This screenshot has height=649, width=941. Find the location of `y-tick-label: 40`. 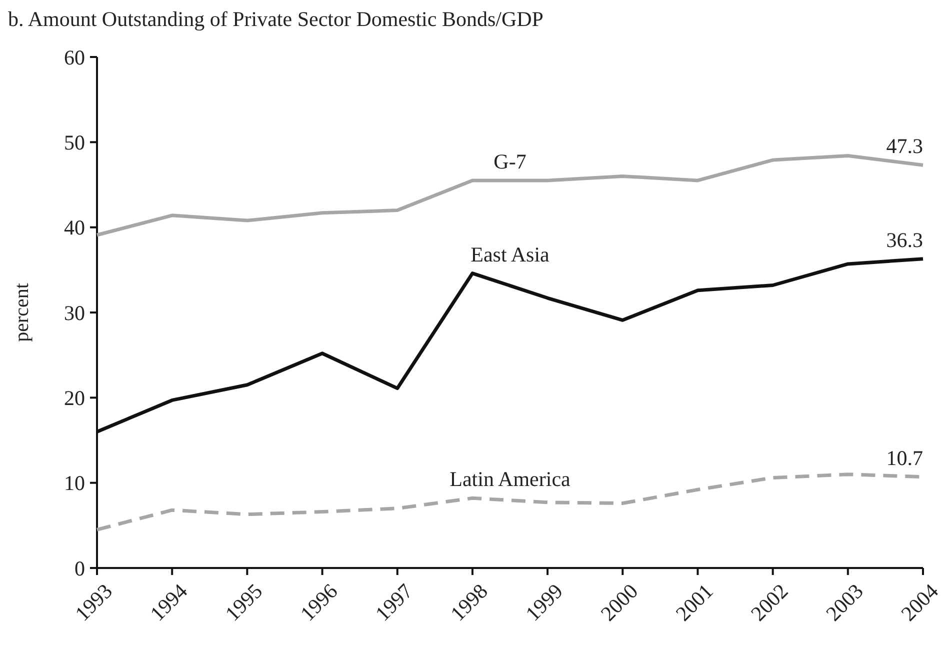

y-tick-label: 40 is located at coordinates (74, 228).